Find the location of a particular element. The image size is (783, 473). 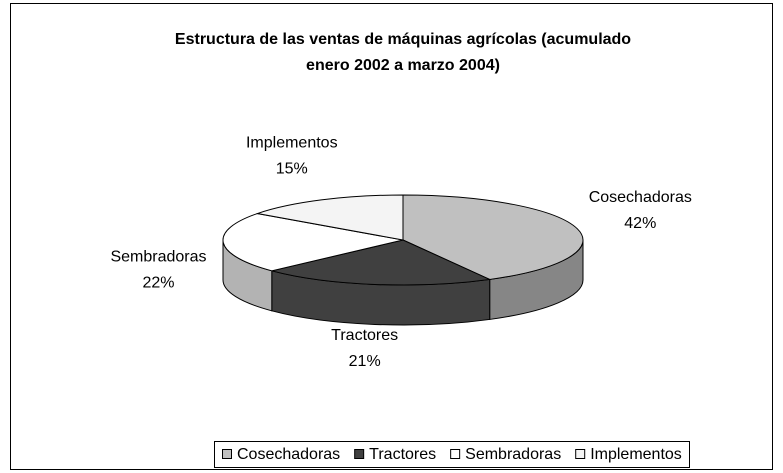

slice-value-label: 42% is located at coordinates (640, 223).